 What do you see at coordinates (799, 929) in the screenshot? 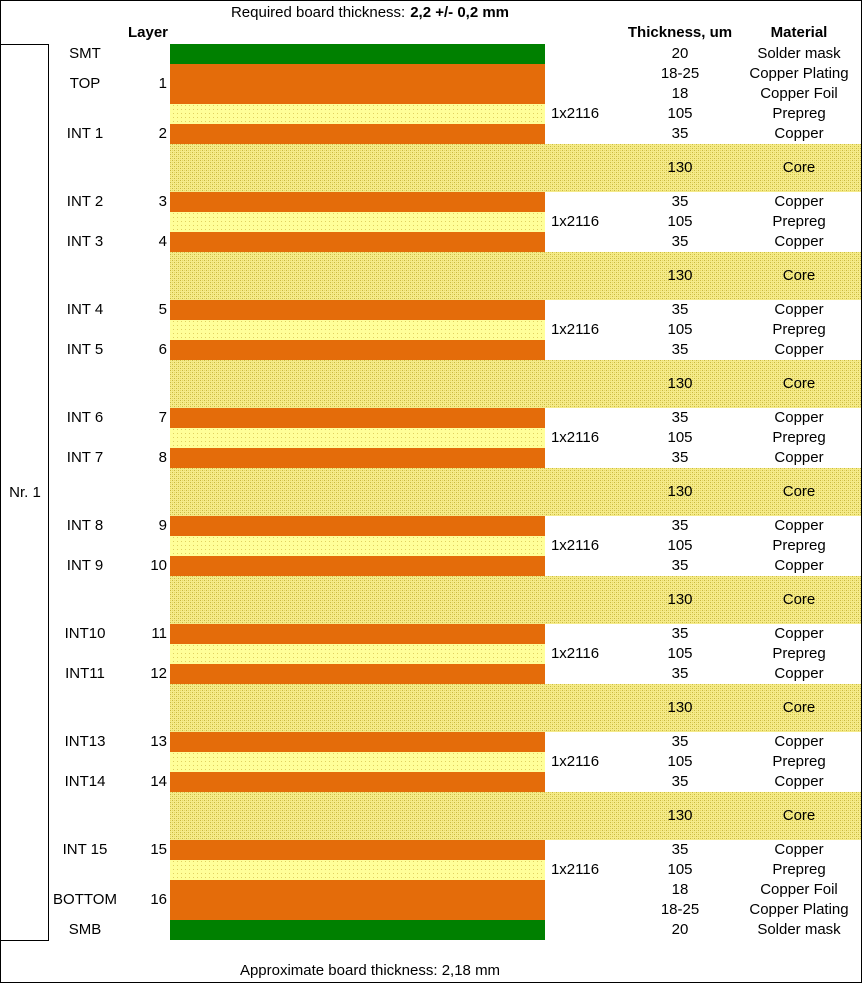
I see `material: Solder mask` at bounding box center [799, 929].